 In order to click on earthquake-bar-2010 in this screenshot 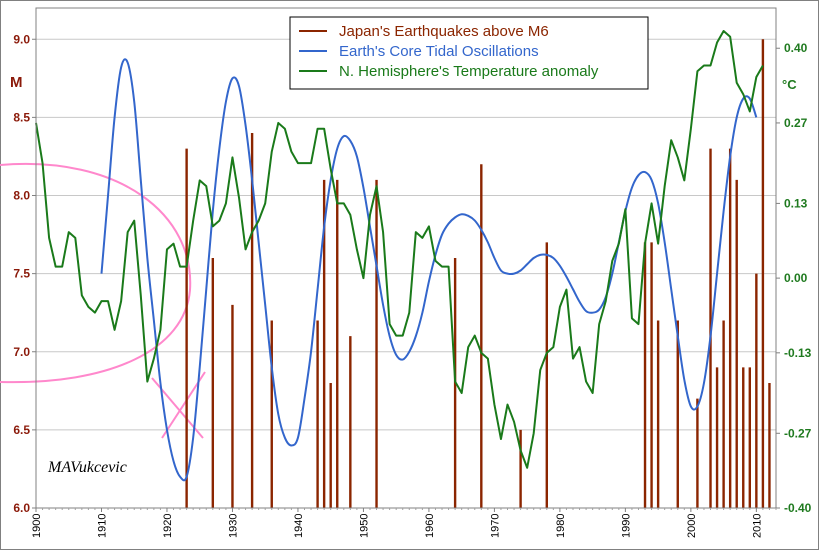, I will do `click(756, 390)`.